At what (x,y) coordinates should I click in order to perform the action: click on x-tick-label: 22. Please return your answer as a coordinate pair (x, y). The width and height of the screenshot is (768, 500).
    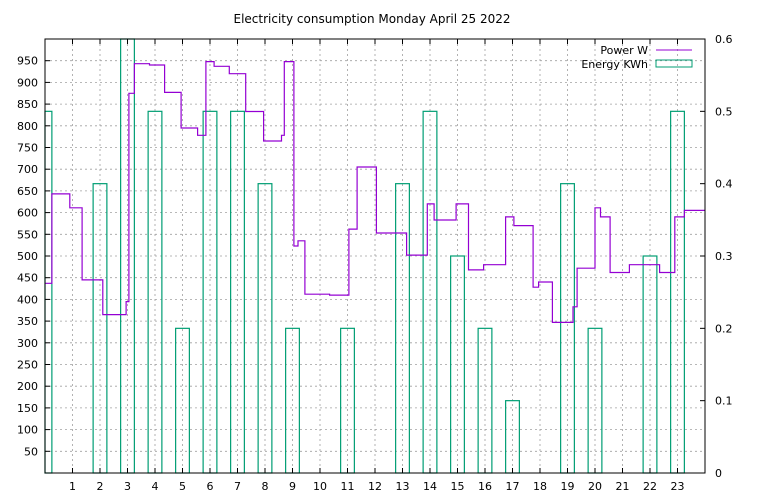
    Looking at the image, I should click on (650, 486).